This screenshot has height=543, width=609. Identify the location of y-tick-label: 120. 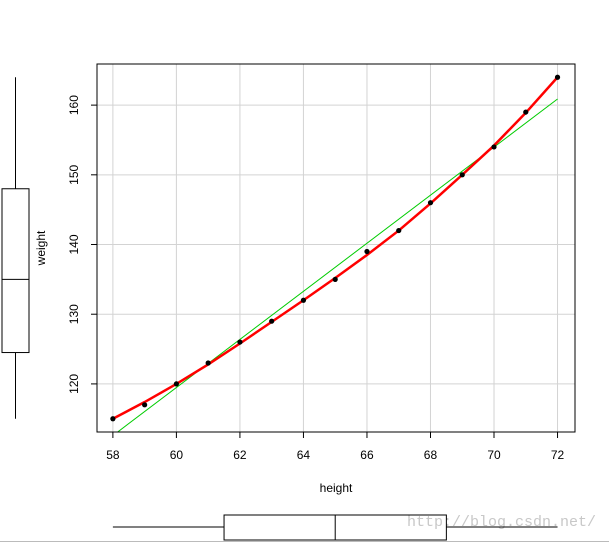
(74, 384).